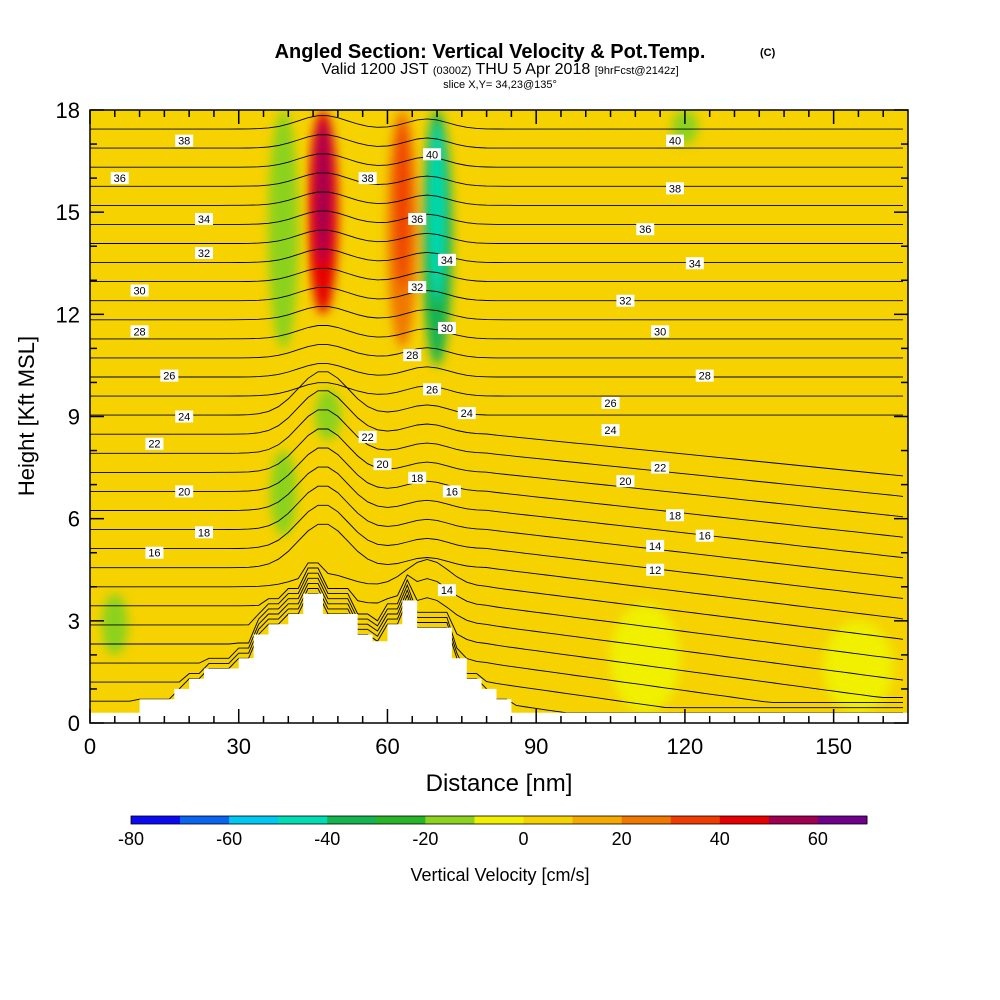 This screenshot has width=1000, height=1000. What do you see at coordinates (500, 85) in the screenshot?
I see `slice-label: slice X,Y= 34,23@135°` at bounding box center [500, 85].